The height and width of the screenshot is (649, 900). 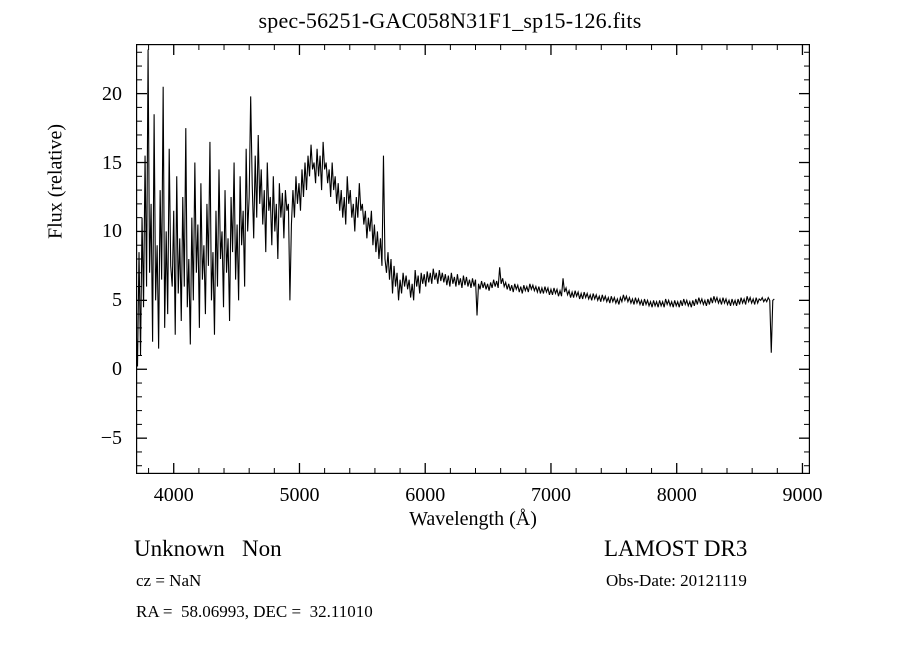 What do you see at coordinates (802, 495) in the screenshot?
I see `x-tick-label: 9000` at bounding box center [802, 495].